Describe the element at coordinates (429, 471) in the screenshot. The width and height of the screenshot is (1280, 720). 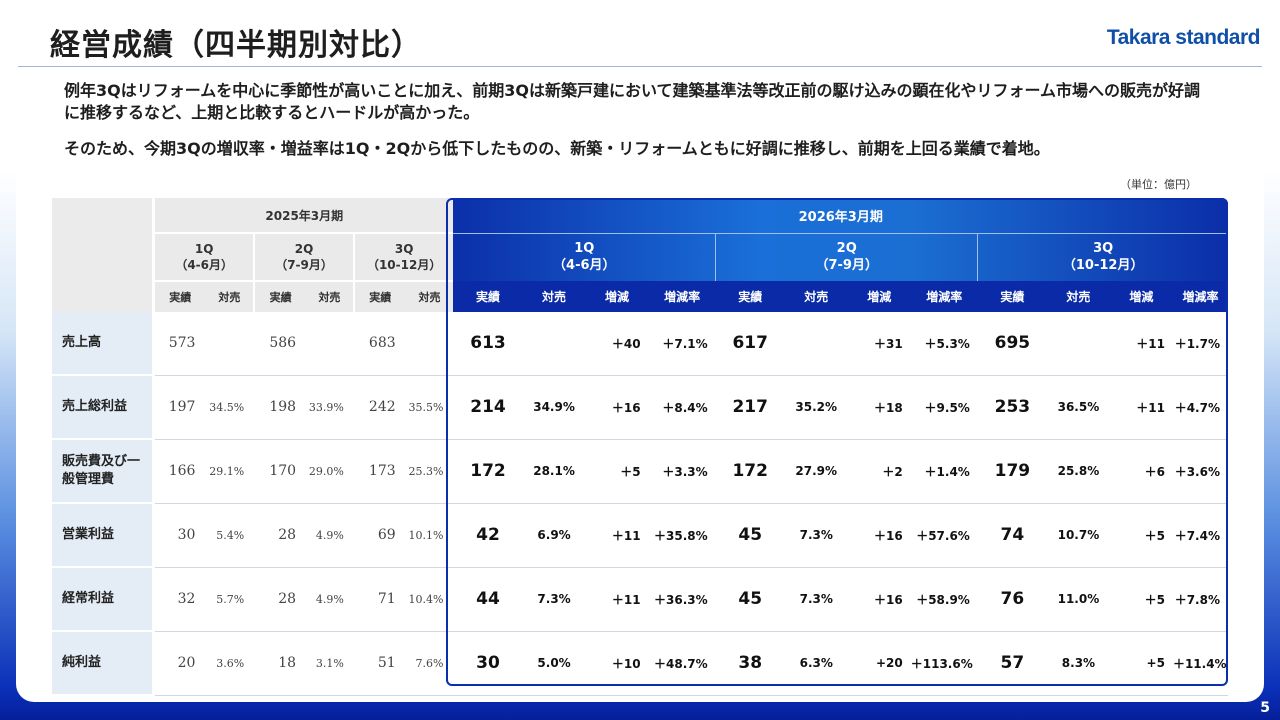
I see `prev-ratio-value: 25.3%` at that location.